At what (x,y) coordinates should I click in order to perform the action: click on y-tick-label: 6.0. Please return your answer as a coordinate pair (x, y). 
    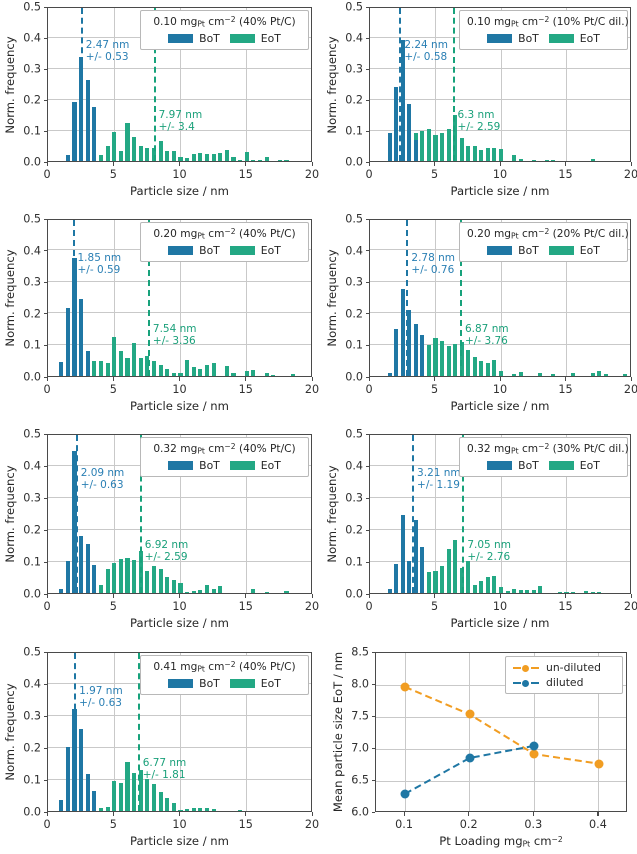
    Looking at the image, I should click on (360, 812).